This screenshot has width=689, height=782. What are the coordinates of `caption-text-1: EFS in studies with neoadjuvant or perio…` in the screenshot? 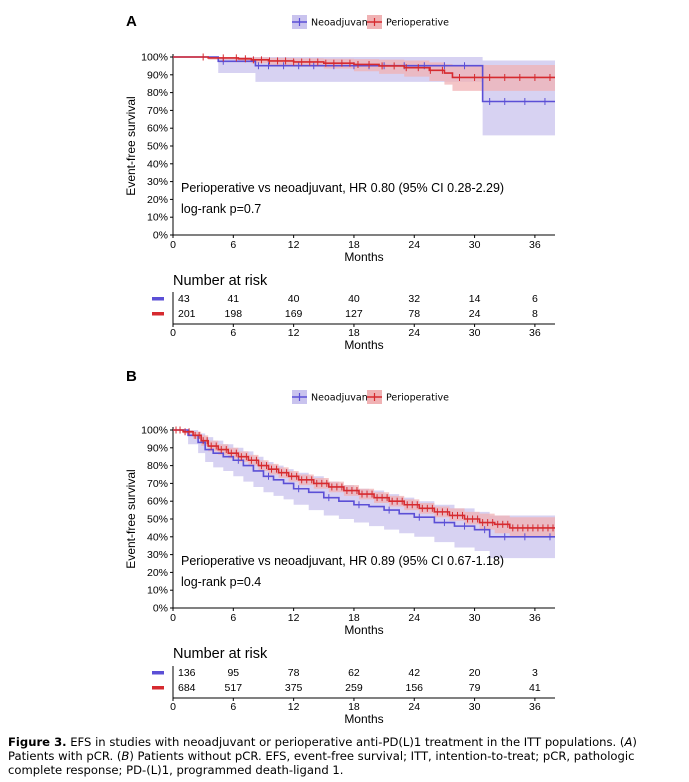 It's located at (345, 742).